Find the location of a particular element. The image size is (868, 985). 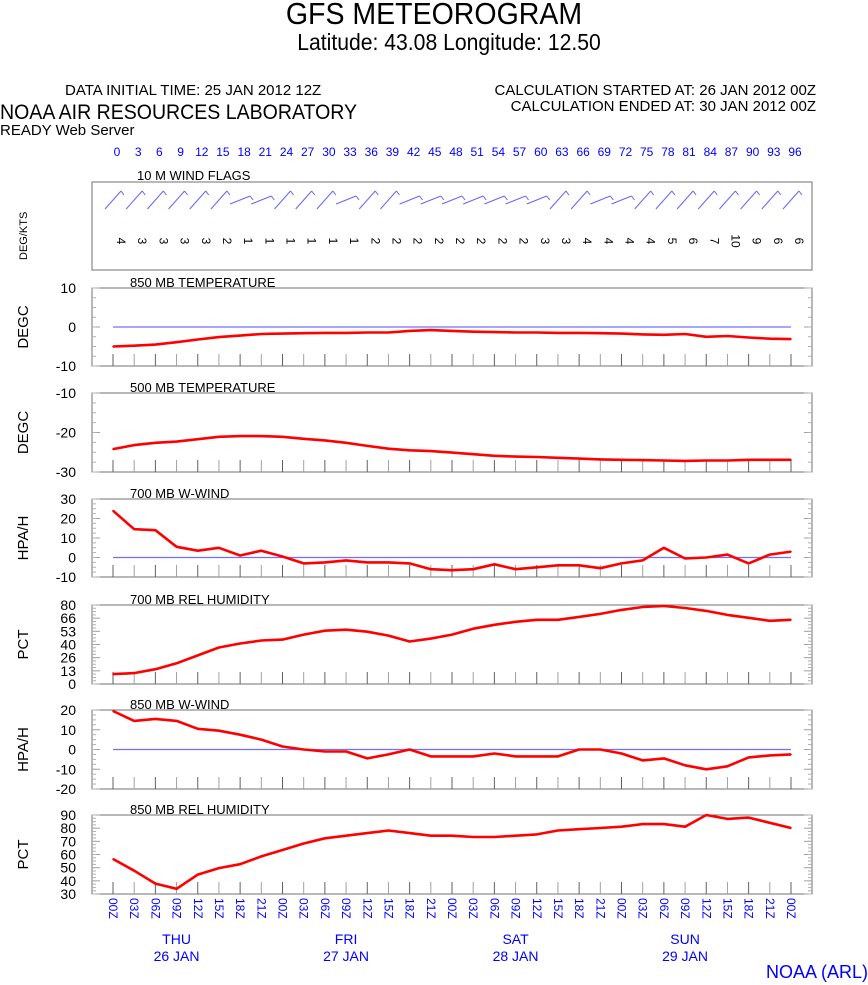

forecast-hour-label: 66 is located at coordinates (583, 152).